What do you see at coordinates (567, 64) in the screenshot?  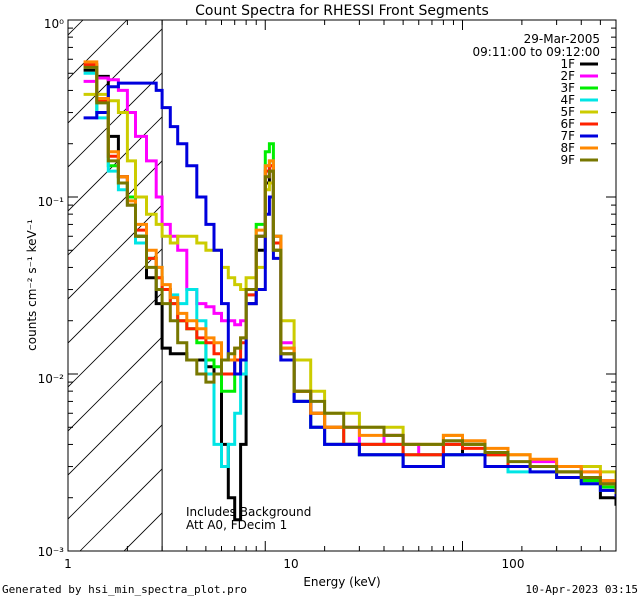 I see `legend-label-1F: 1F` at bounding box center [567, 64].